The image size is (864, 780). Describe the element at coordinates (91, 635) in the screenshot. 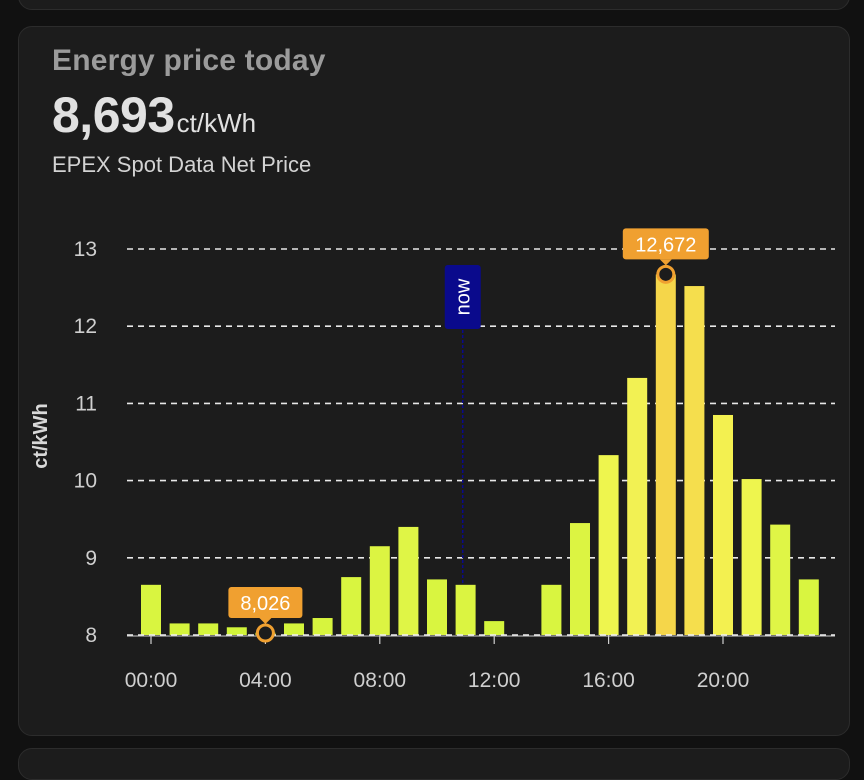

I see `y-tick-label: 8` at that location.